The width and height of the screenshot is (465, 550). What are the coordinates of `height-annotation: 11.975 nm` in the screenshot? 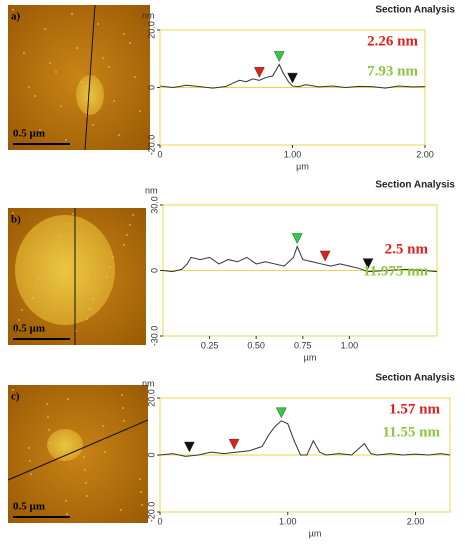 It's located at (396, 271).